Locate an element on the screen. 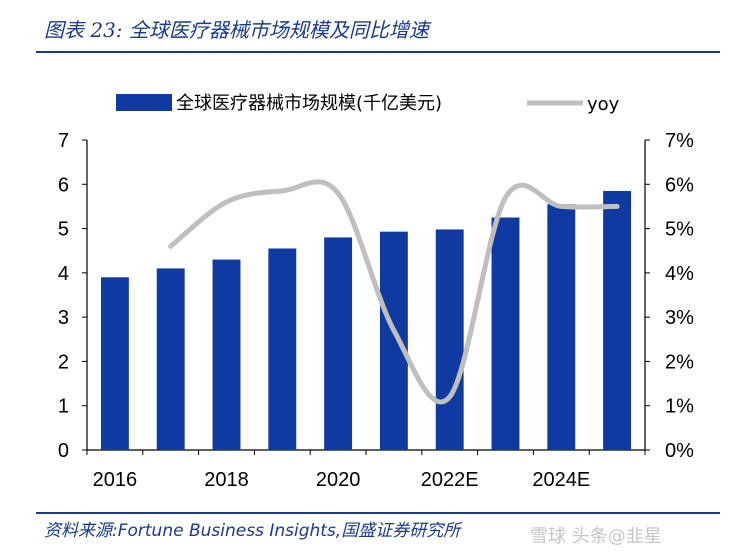 The width and height of the screenshot is (736, 560). right-tick-label: 3% is located at coordinates (679, 318).